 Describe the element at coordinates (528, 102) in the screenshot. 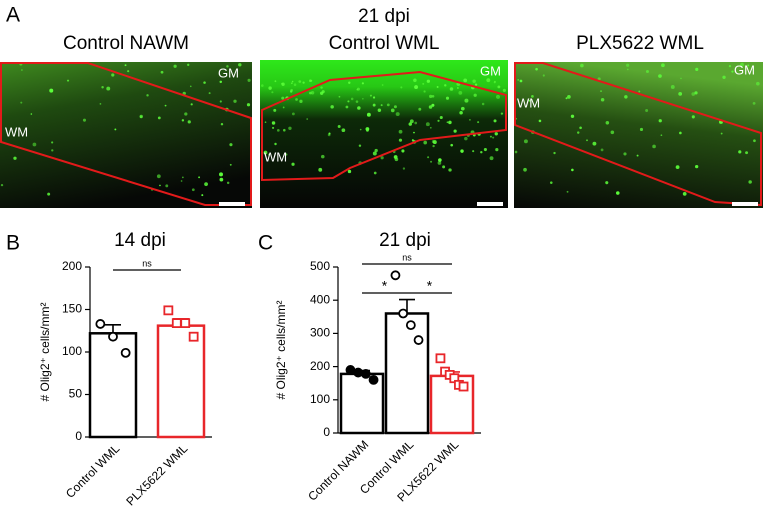

I see `region-label: WM` at that location.